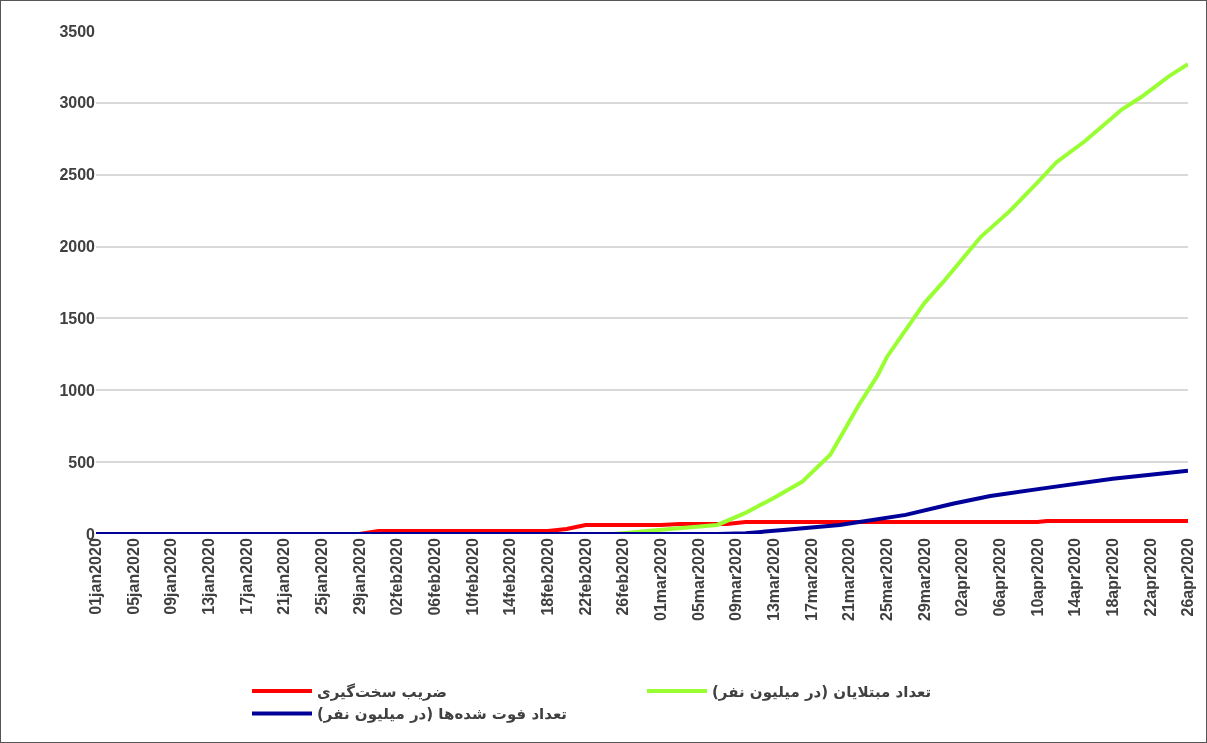 The height and width of the screenshot is (743, 1207). I want to click on x-tick-label: 02feb2020, so click(397, 577).